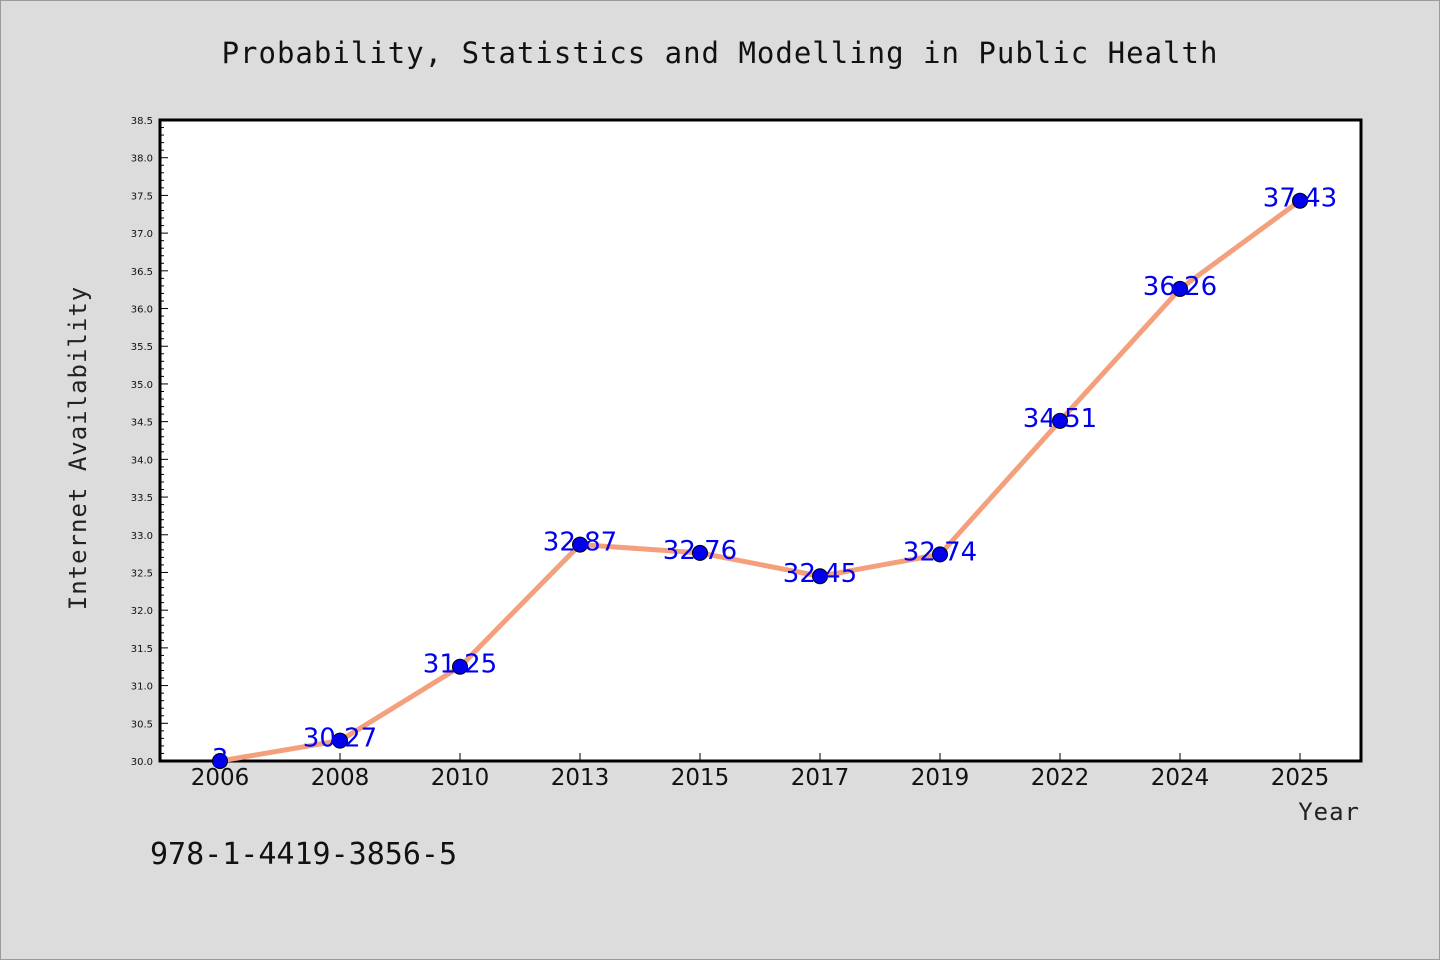  Describe the element at coordinates (78, 448) in the screenshot. I see `y-axis-label: Internet Availability` at that location.